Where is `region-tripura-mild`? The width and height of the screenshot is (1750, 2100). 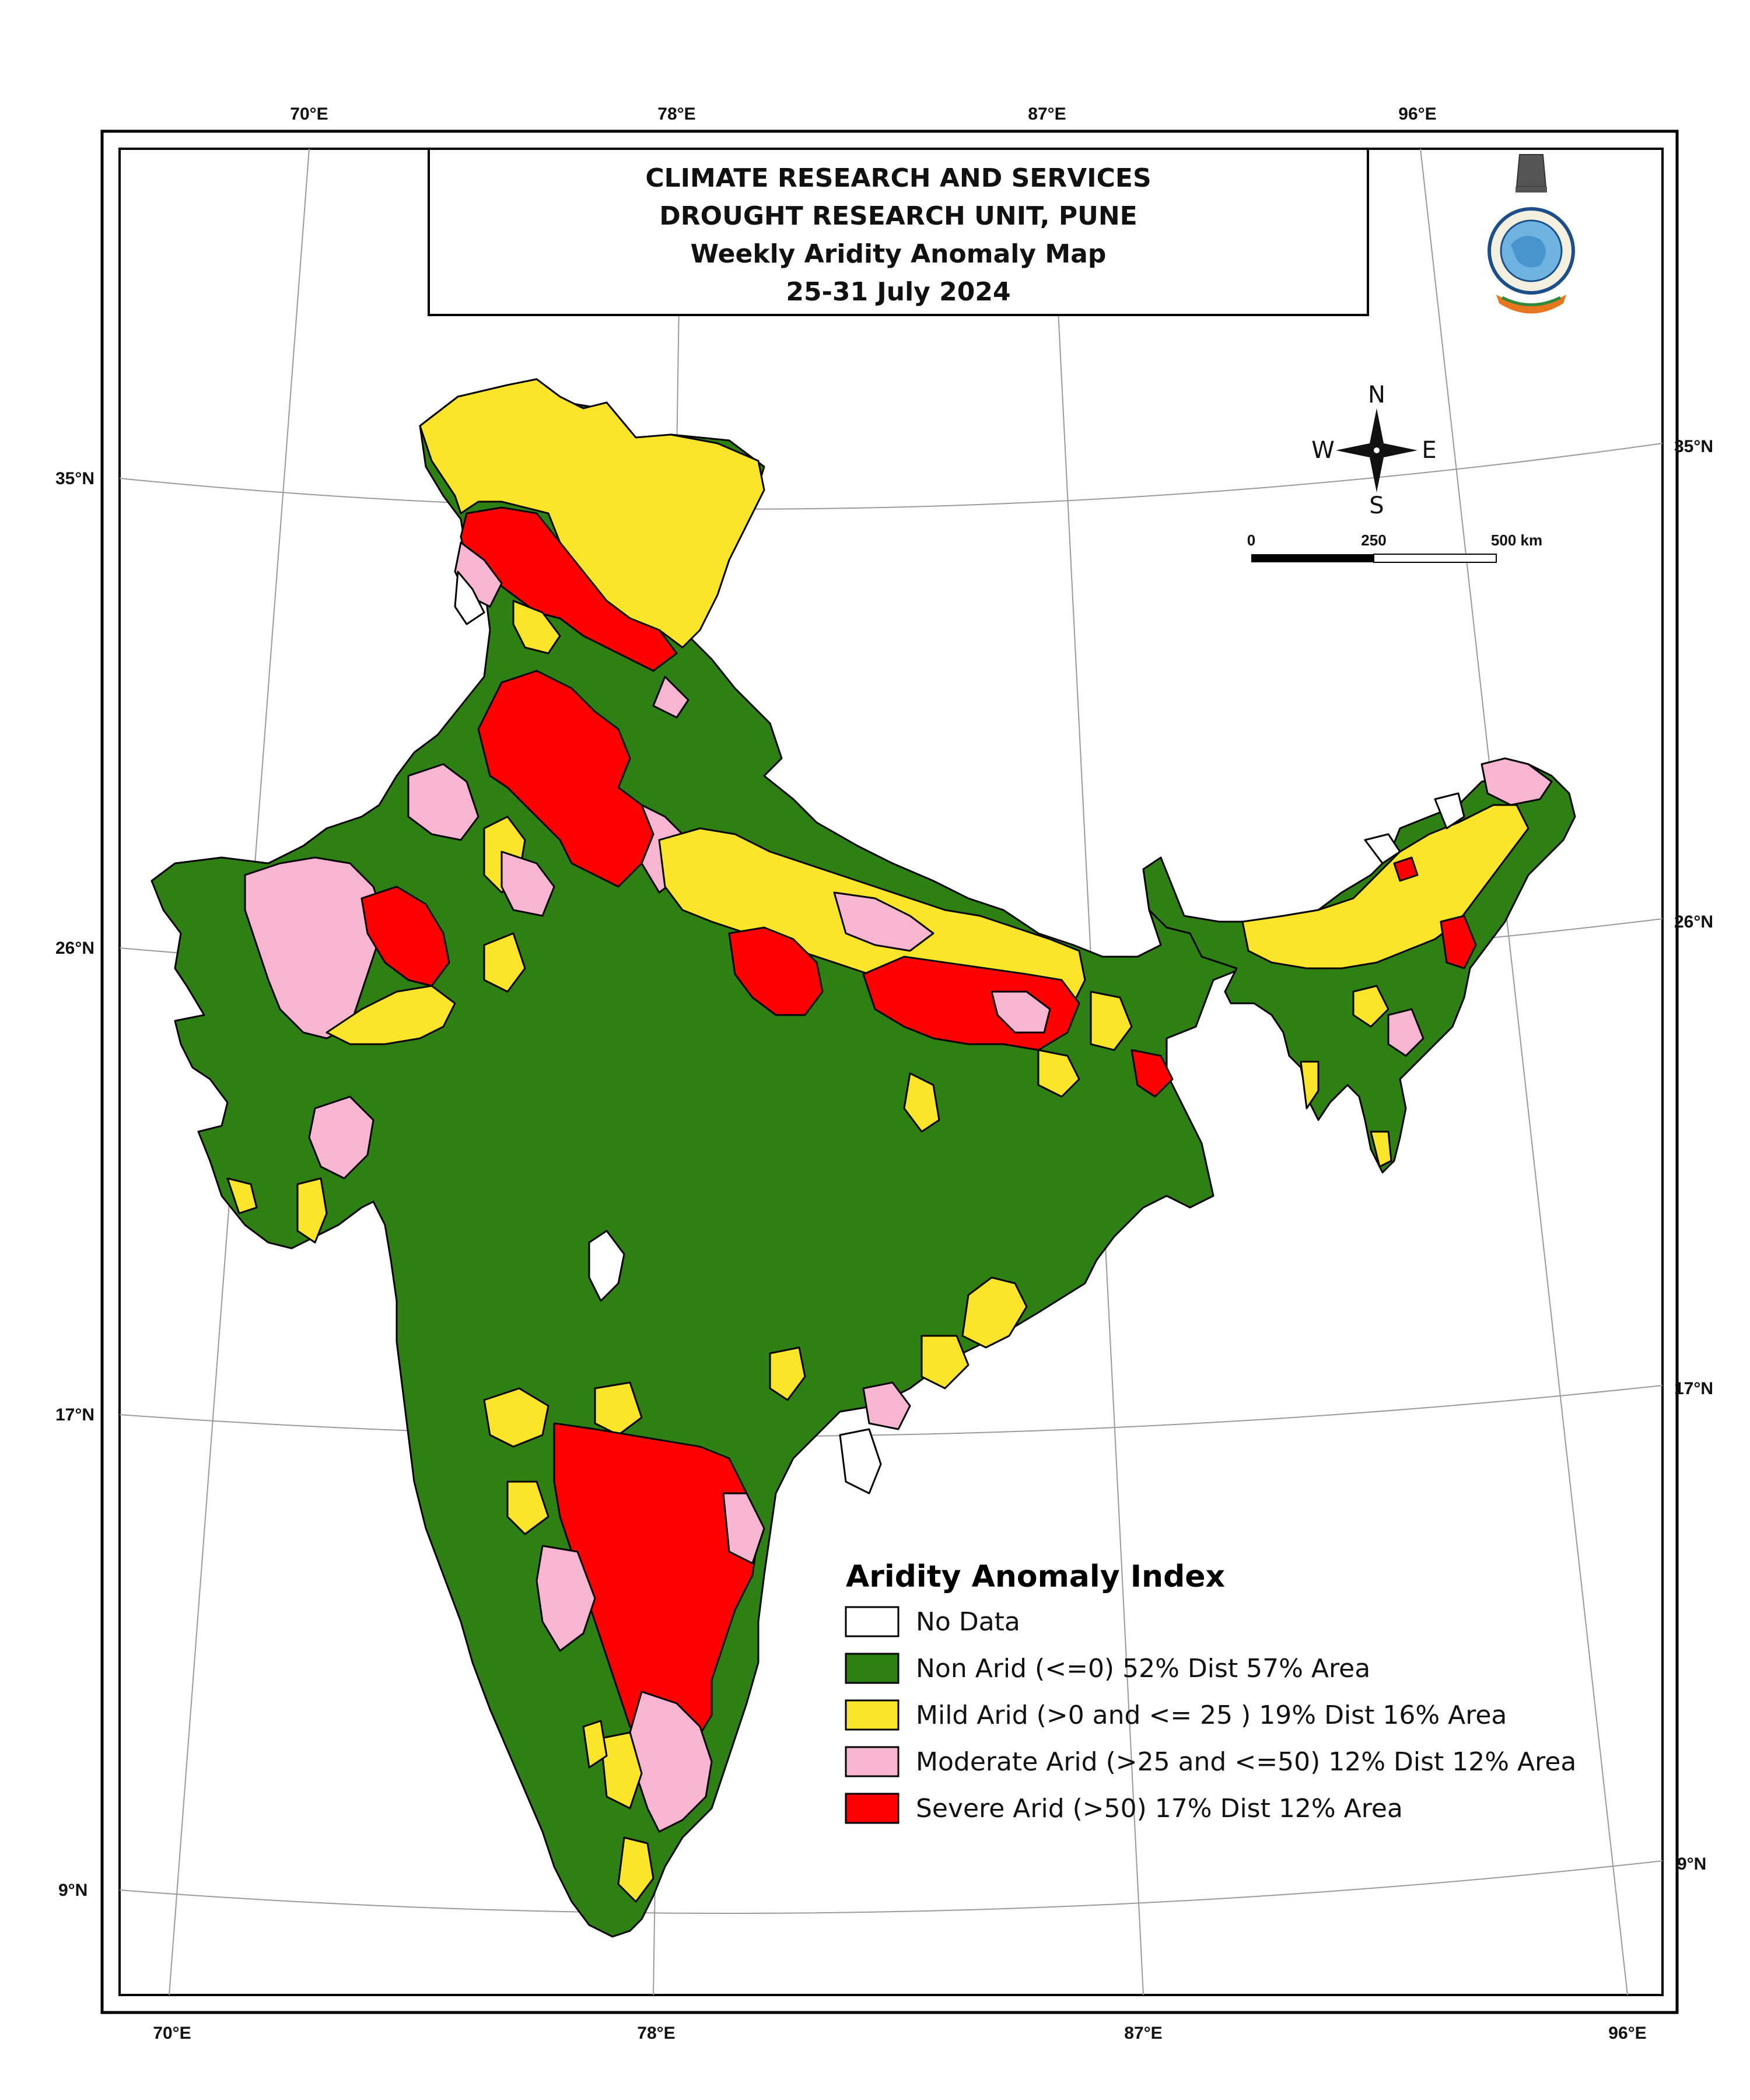 region-tripura-mild is located at coordinates (1310, 1085).